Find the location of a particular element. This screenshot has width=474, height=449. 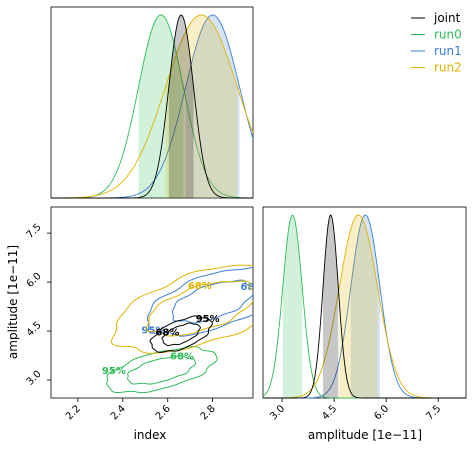

x-axis-label-amplitude: amplitude [1e−11] is located at coordinates (365, 435).